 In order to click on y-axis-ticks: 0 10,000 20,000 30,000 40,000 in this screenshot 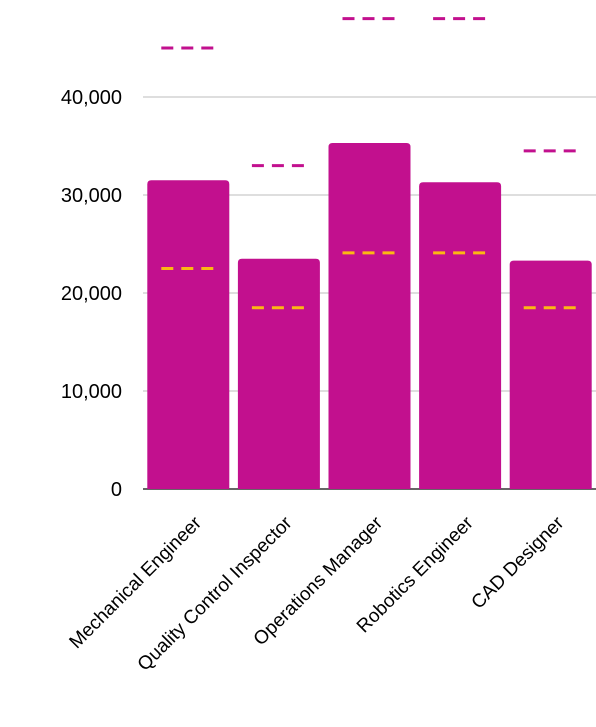, I will do `click(91, 294)`.